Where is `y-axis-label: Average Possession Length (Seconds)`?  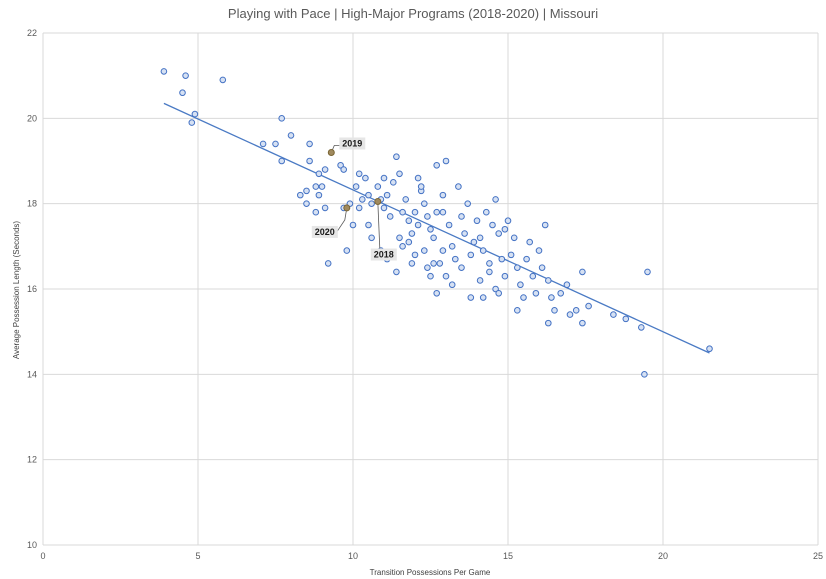
y-axis-label: Average Possession Length (Seconds) is located at coordinates (16, 290).